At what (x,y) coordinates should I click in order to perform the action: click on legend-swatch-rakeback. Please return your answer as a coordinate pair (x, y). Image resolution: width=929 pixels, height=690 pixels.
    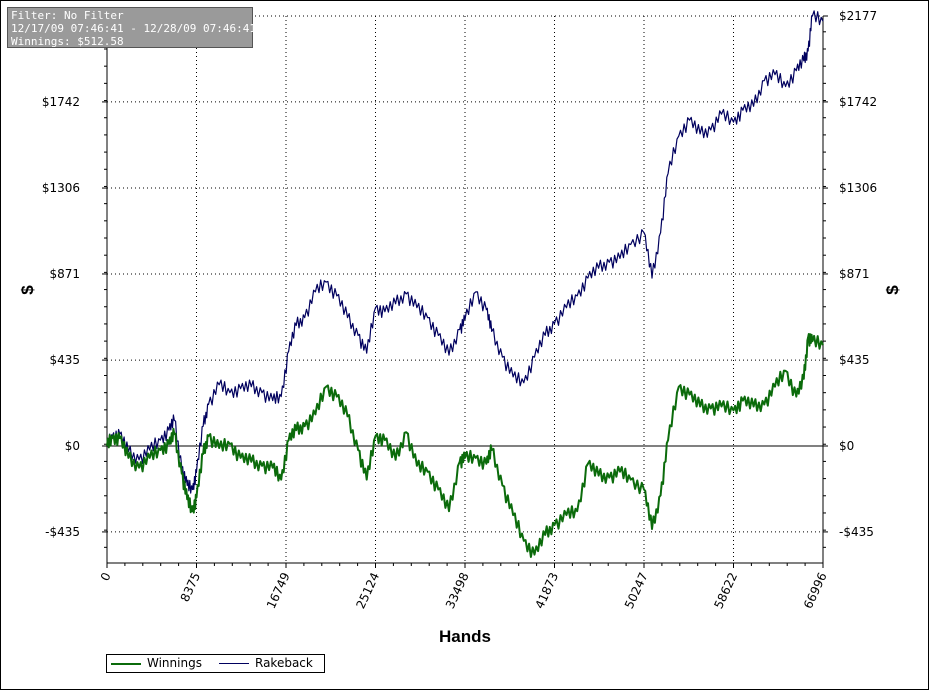
    Looking at the image, I should click on (234, 663).